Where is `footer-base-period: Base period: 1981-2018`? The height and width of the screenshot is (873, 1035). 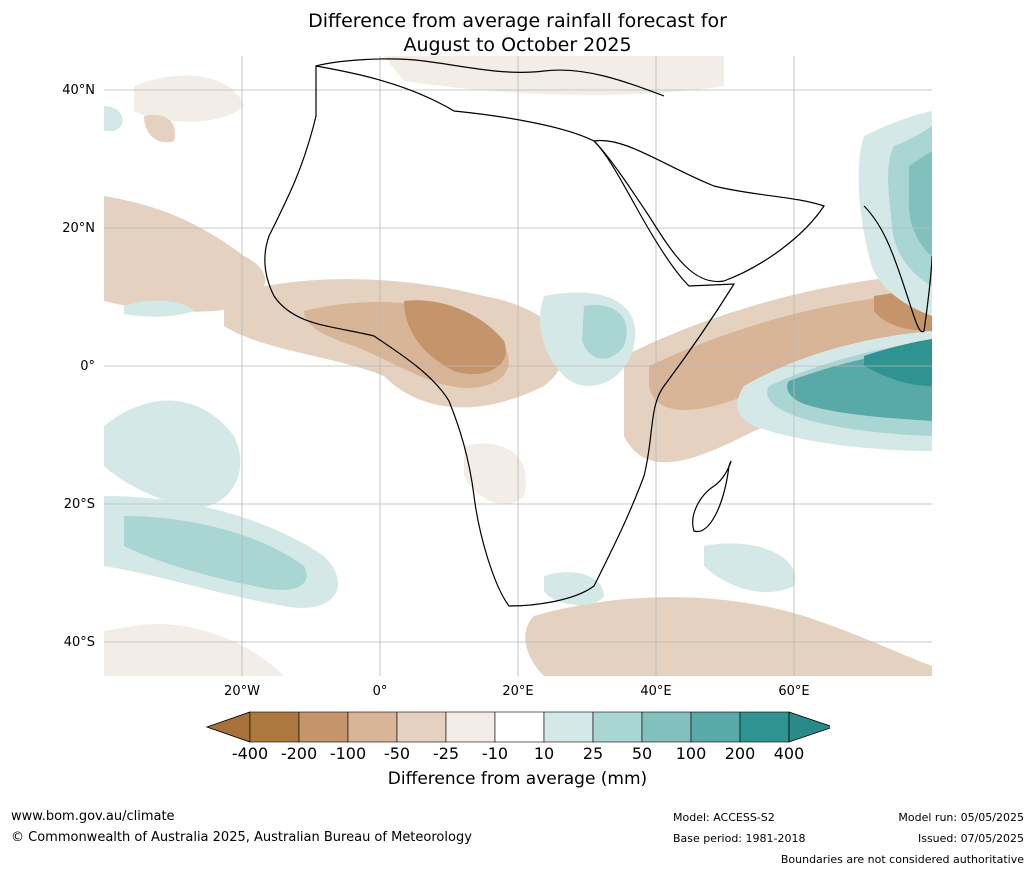
footer-base-period: Base period: 1981-2018 is located at coordinates (739, 838).